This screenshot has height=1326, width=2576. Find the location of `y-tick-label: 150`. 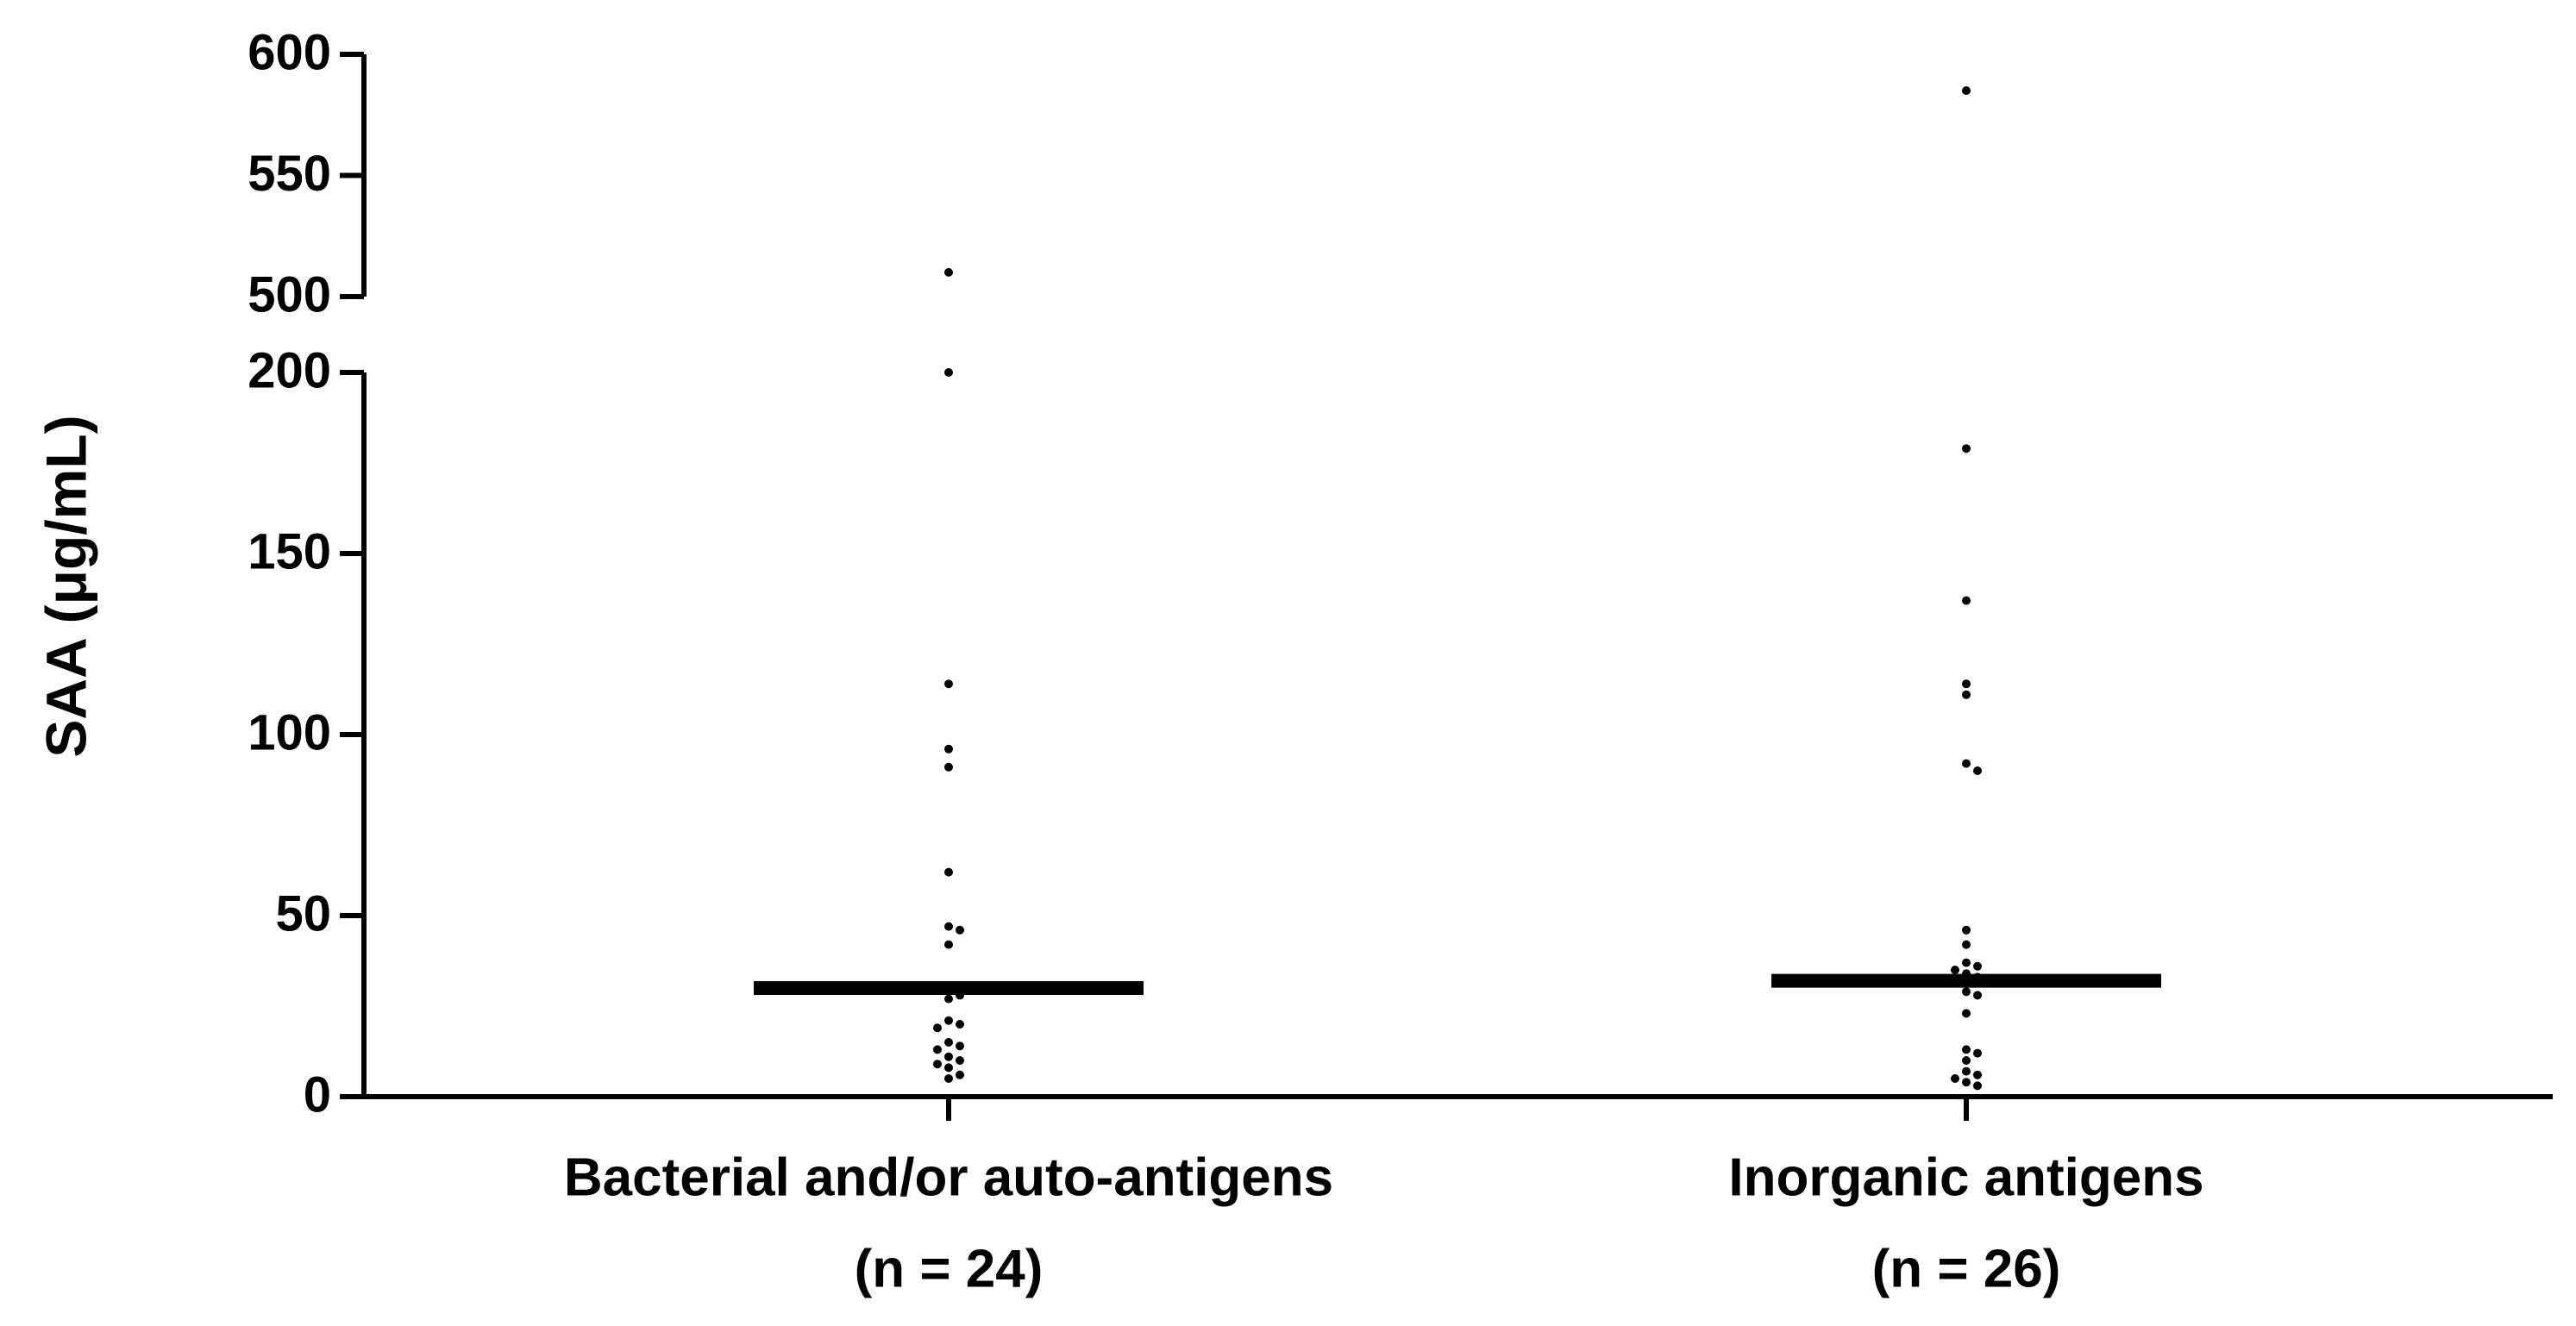

y-tick-label: 150 is located at coordinates (289, 551).